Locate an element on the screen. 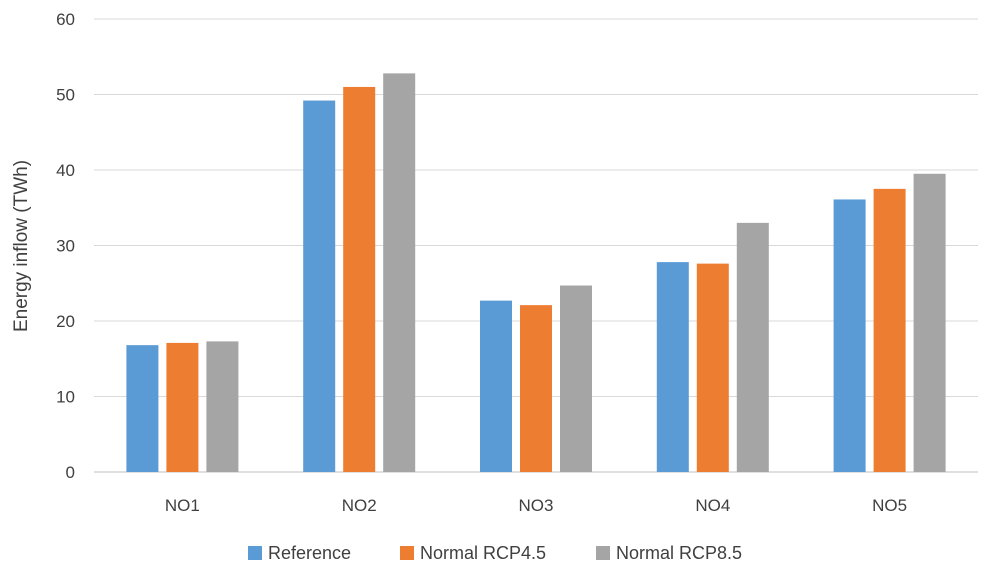  x-tick-label: NO4 is located at coordinates (712, 505).